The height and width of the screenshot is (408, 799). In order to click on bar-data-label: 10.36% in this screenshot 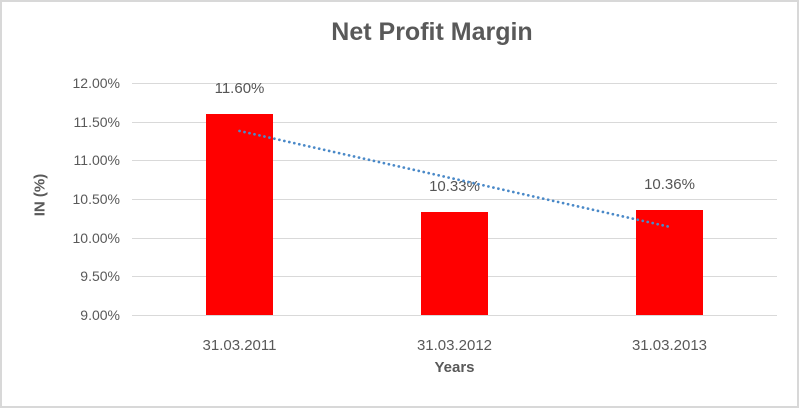, I will do `click(669, 184)`.